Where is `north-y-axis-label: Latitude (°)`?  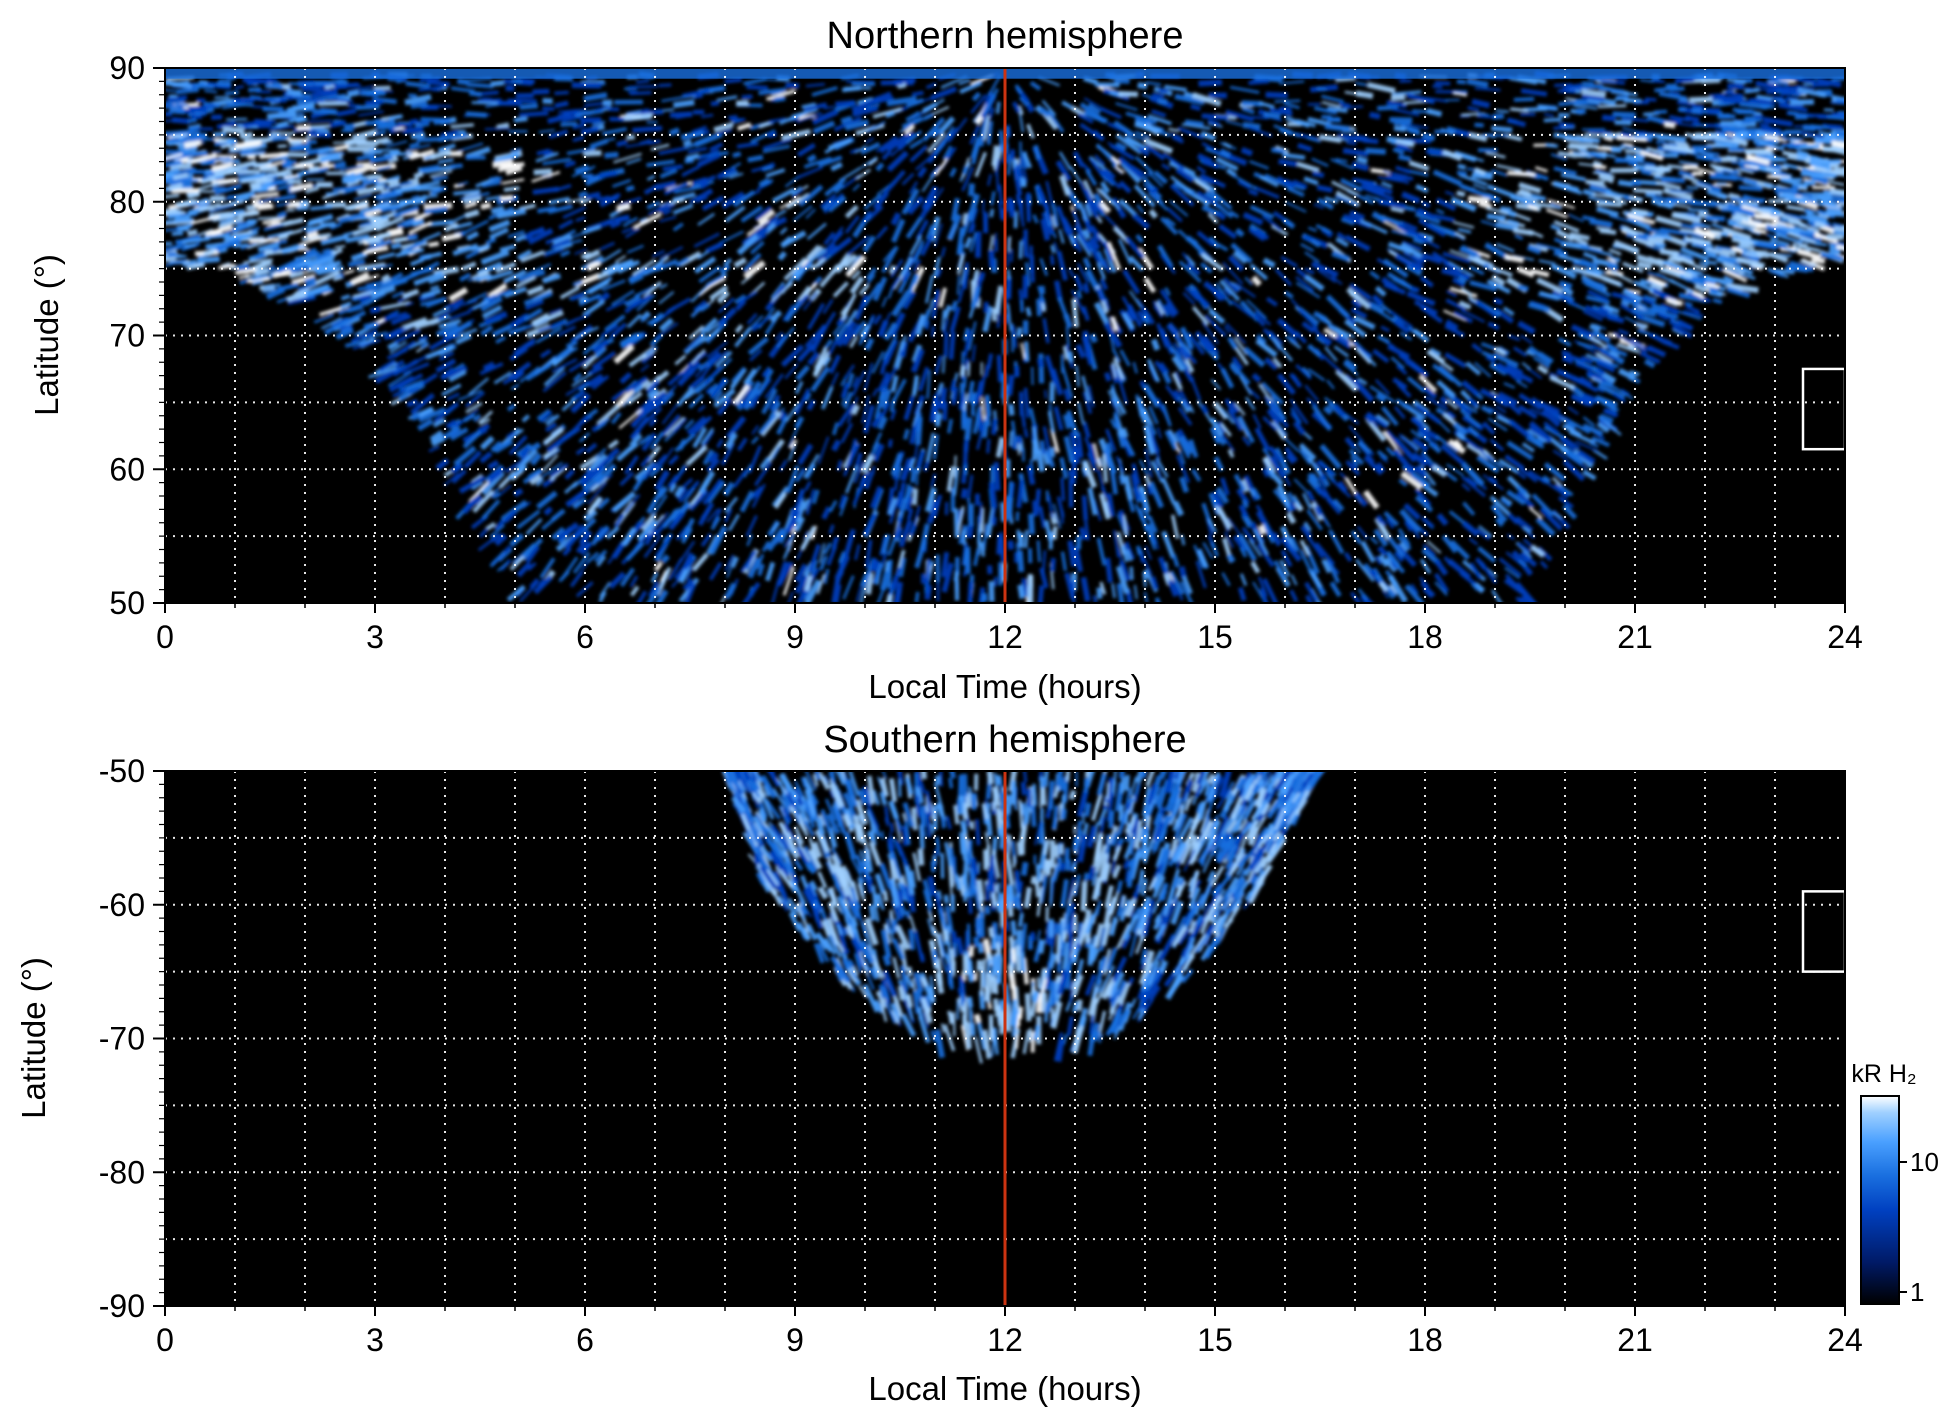
north-y-axis-label: Latitude (°) is located at coordinates (46, 335).